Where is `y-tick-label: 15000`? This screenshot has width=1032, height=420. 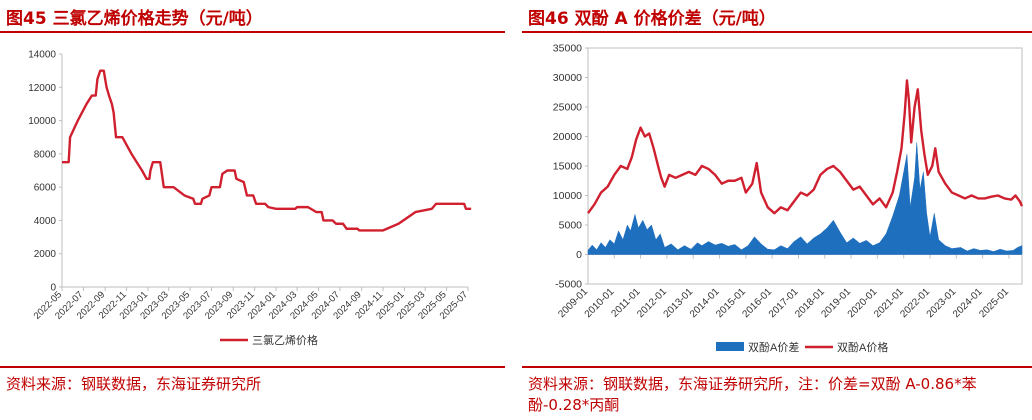 y-tick-label: 15000 is located at coordinates (567, 167).